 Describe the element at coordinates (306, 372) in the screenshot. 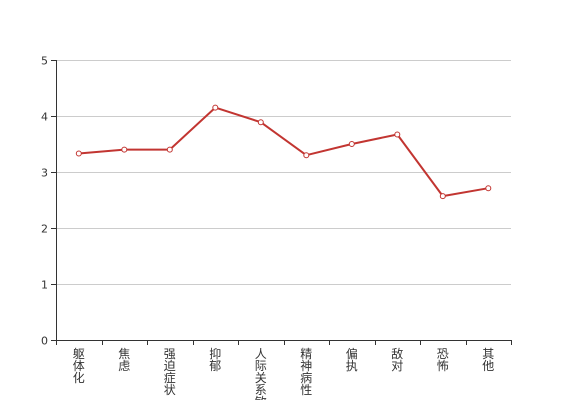

I see `x-tick-label: 精神病性` at that location.